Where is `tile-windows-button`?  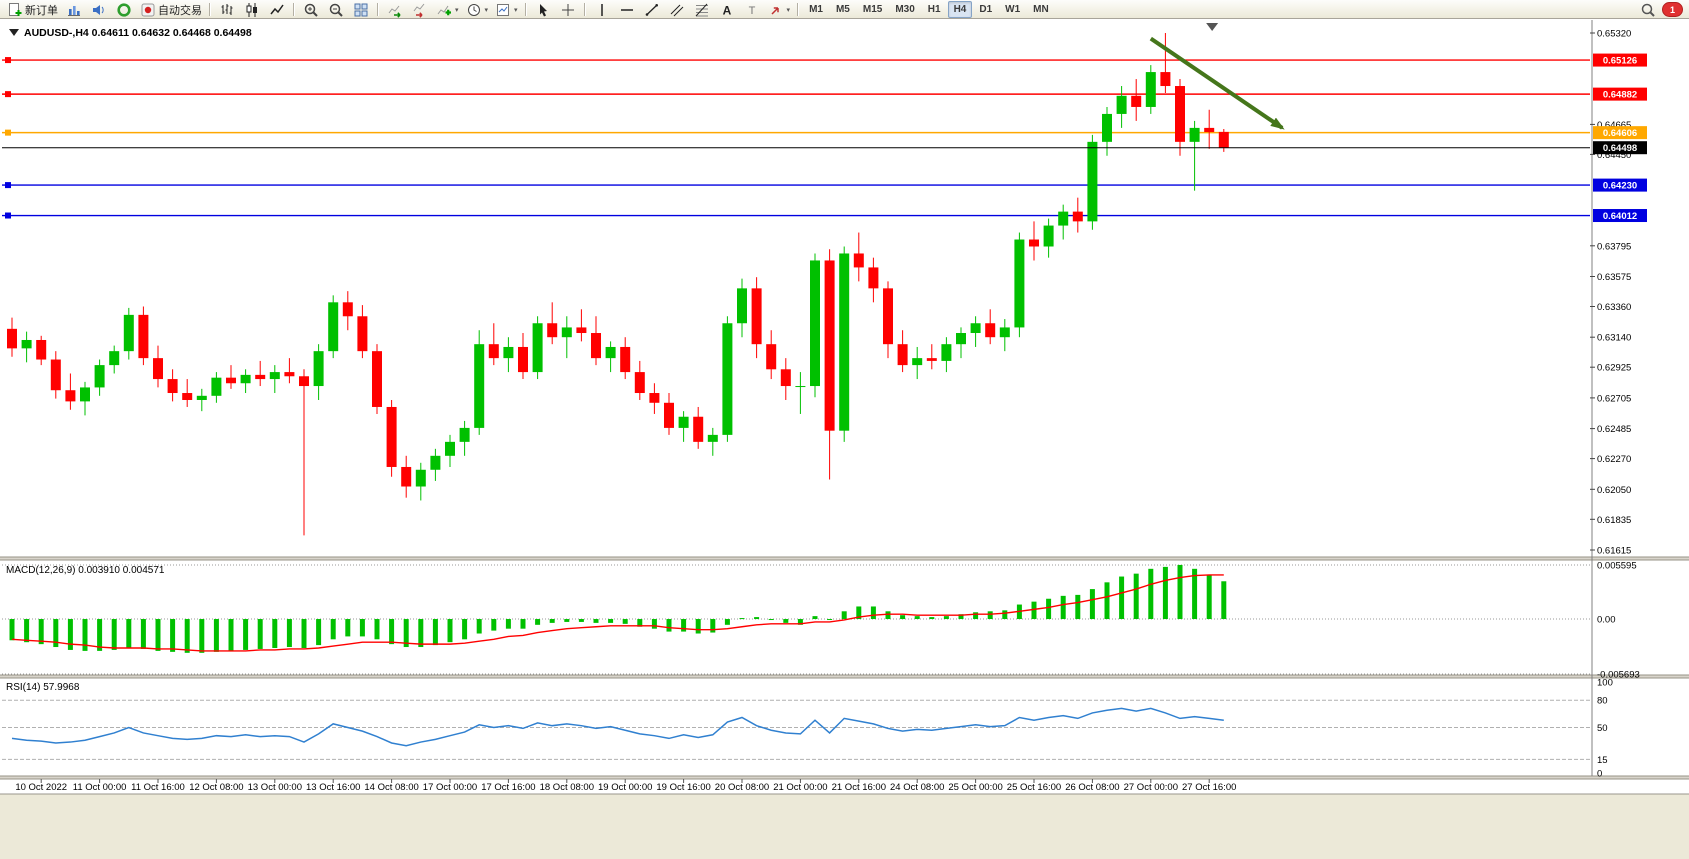 tile-windows-button is located at coordinates (361, 10).